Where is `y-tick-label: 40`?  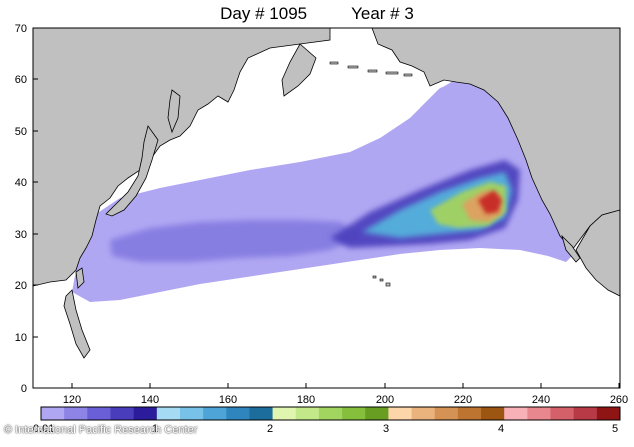
y-tick-label: 40 is located at coordinates (21, 183).